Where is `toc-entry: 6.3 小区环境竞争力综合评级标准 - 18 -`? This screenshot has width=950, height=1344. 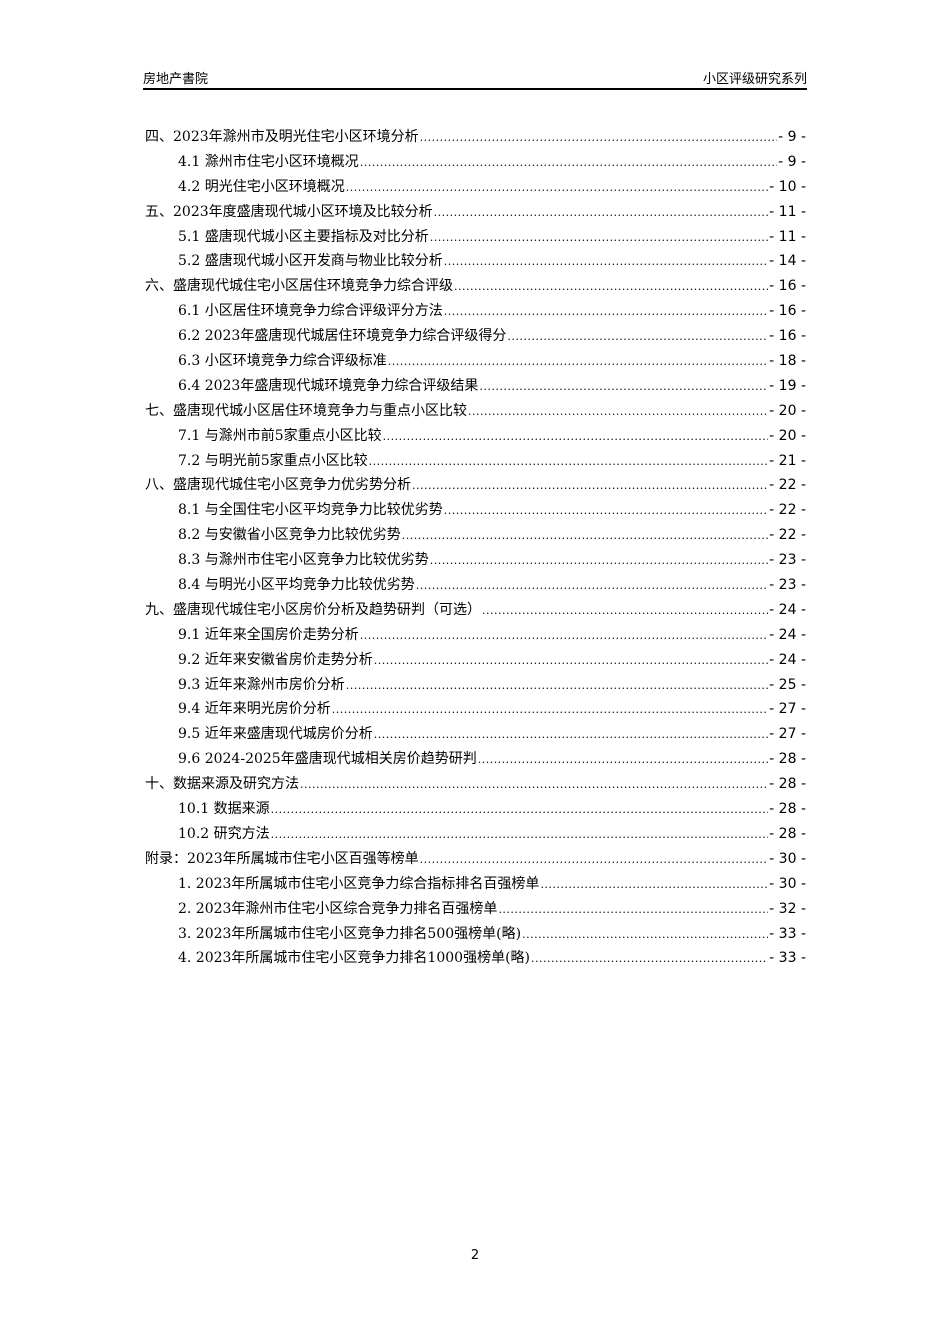
toc-entry: 6.3 小区环境竞争力综合评级标准 - 18 - is located at coordinates (475, 362).